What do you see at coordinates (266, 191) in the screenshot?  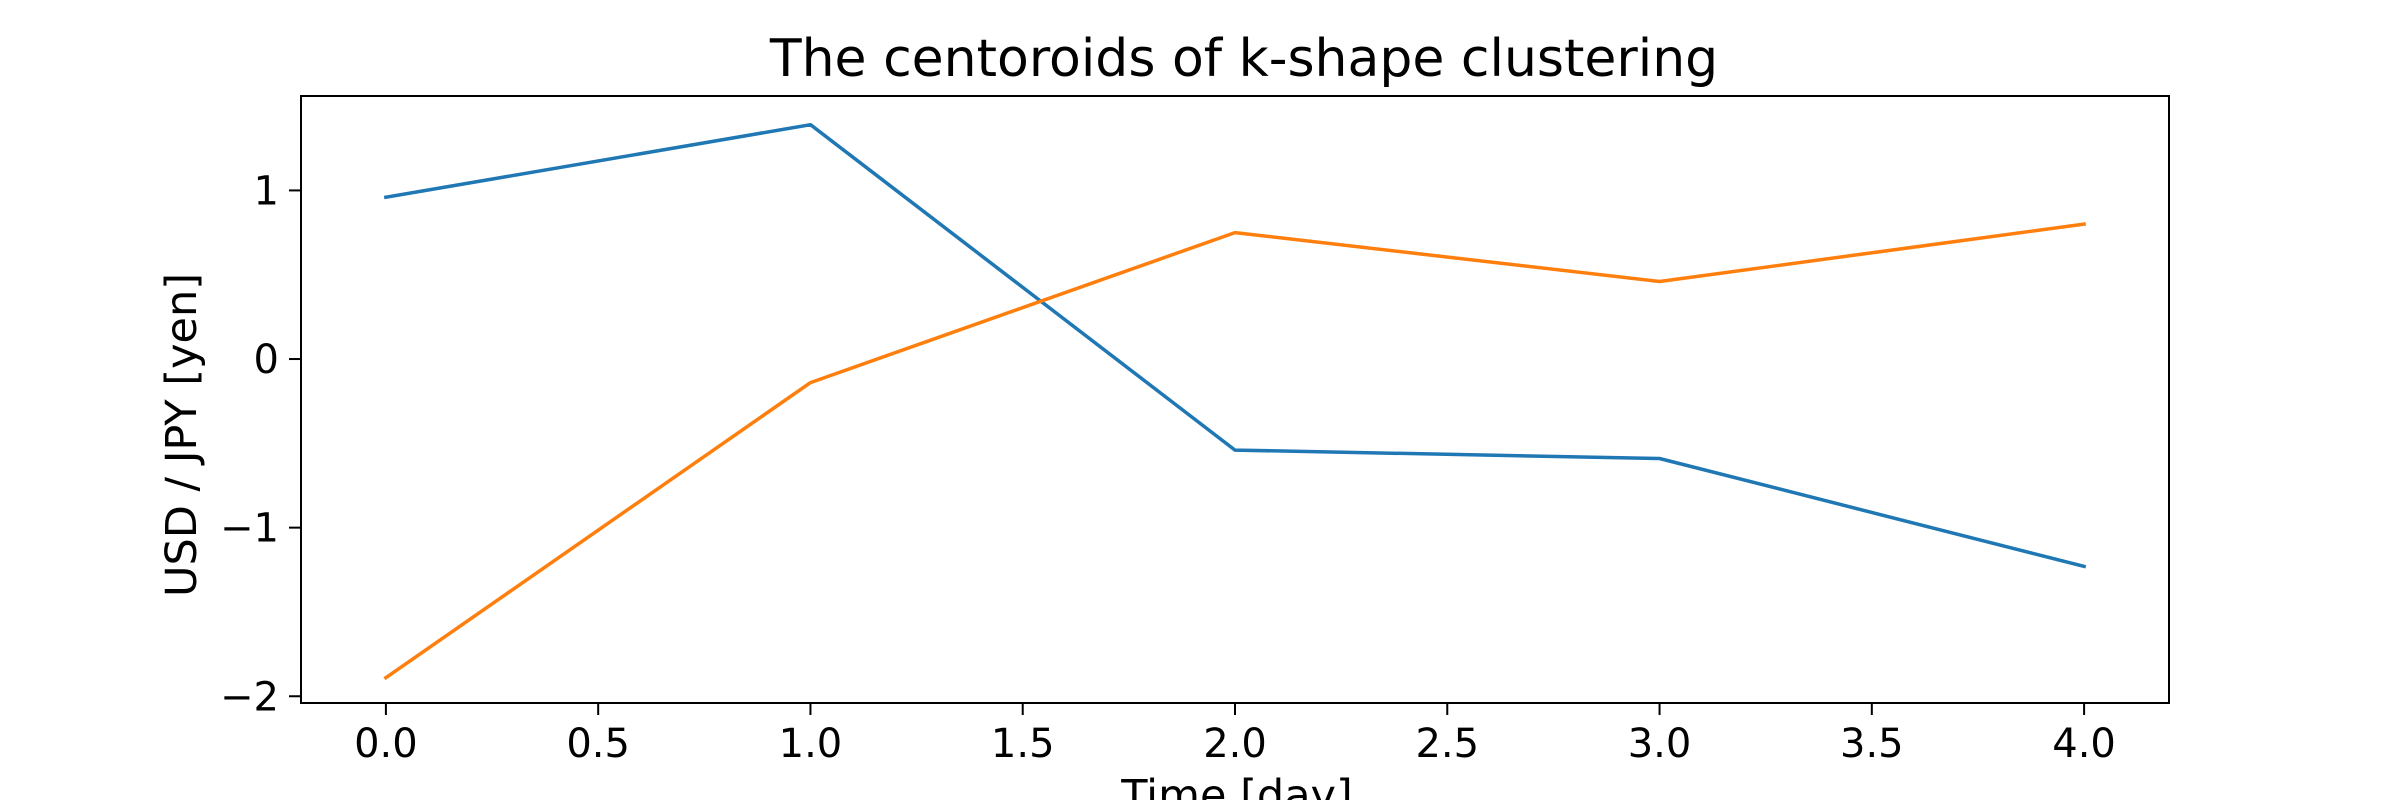 I see `y-tick-label: 1` at bounding box center [266, 191].